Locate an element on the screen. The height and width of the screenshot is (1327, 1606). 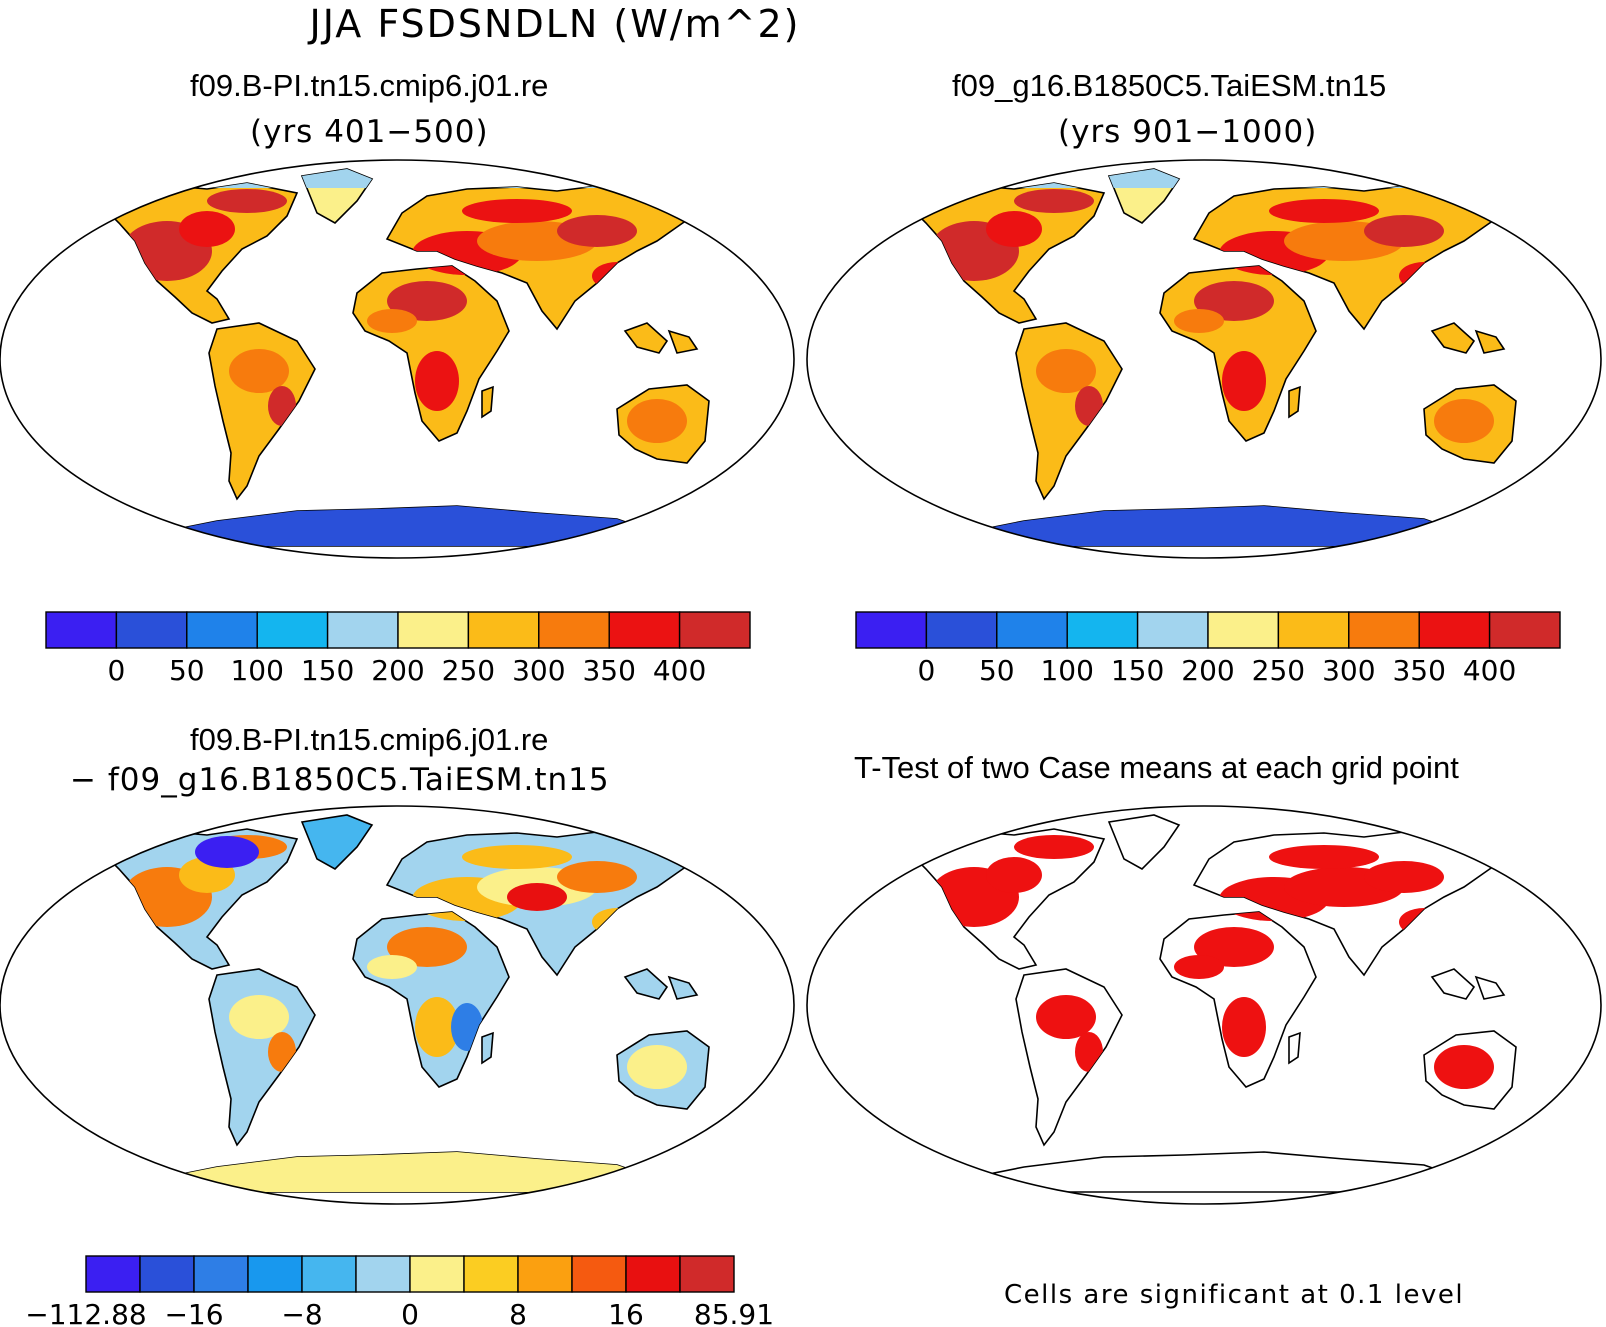
map-panel-bottom-left is located at coordinates (397, 1005).